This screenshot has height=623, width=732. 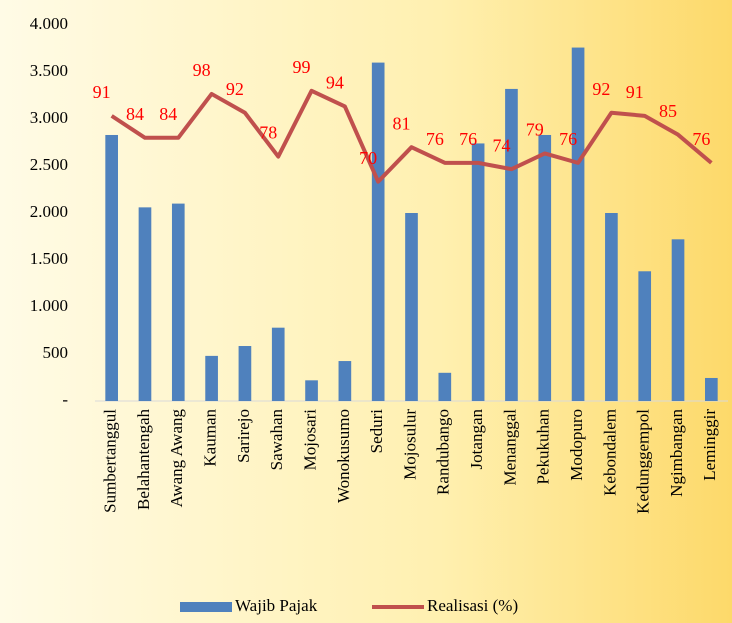 What do you see at coordinates (668, 111) in the screenshot?
I see `data-label: 85` at bounding box center [668, 111].